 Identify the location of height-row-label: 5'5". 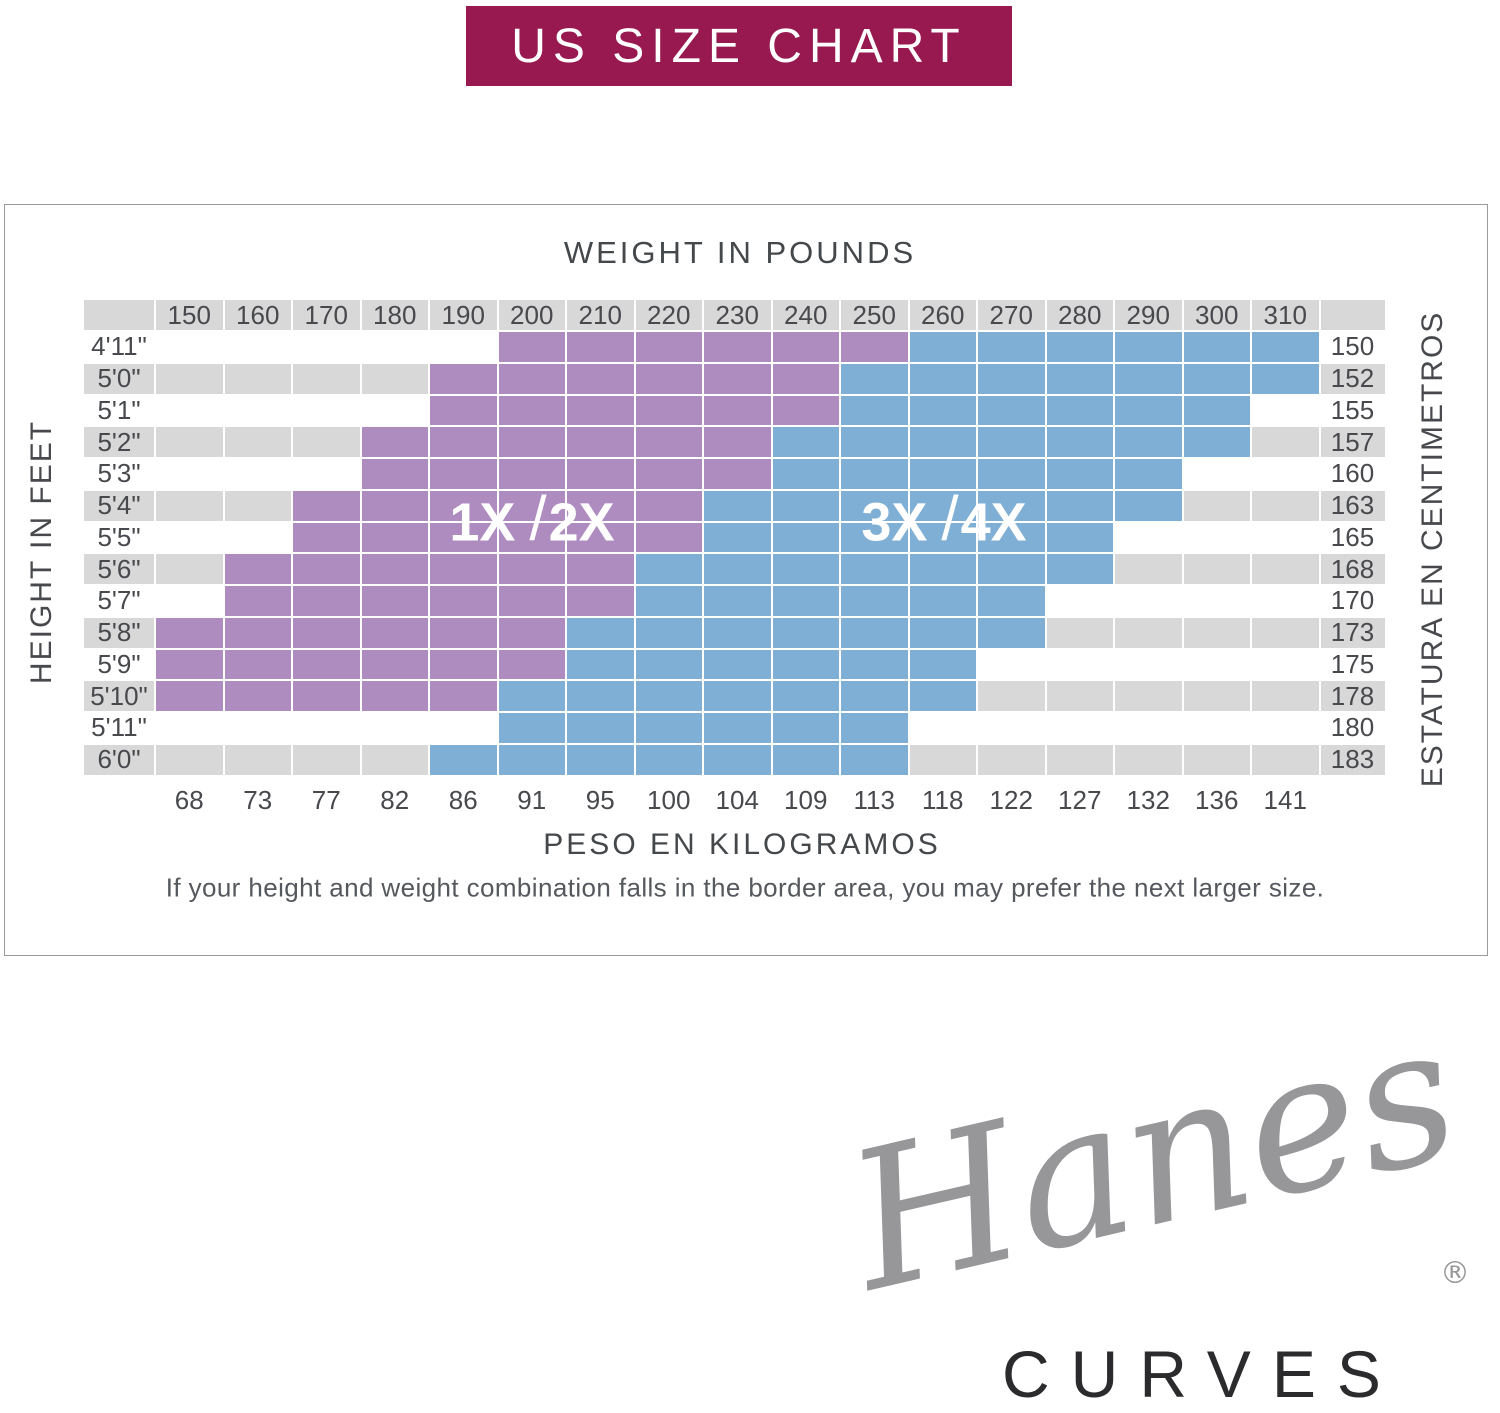
(119, 537).